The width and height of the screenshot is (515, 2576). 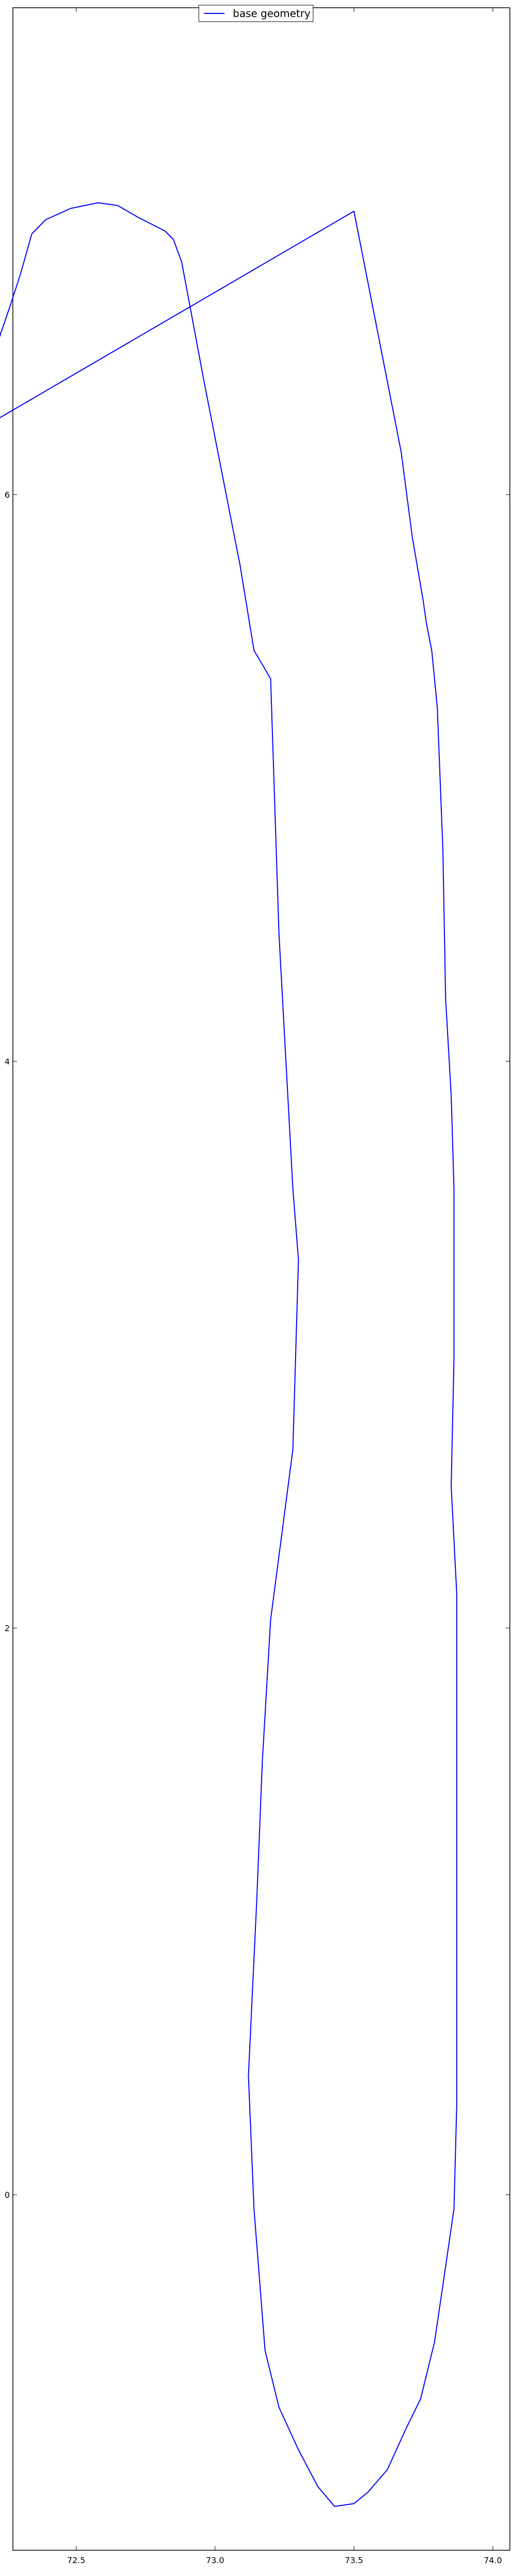 What do you see at coordinates (8, 495) in the screenshot?
I see `y-tick-label: 6` at bounding box center [8, 495].